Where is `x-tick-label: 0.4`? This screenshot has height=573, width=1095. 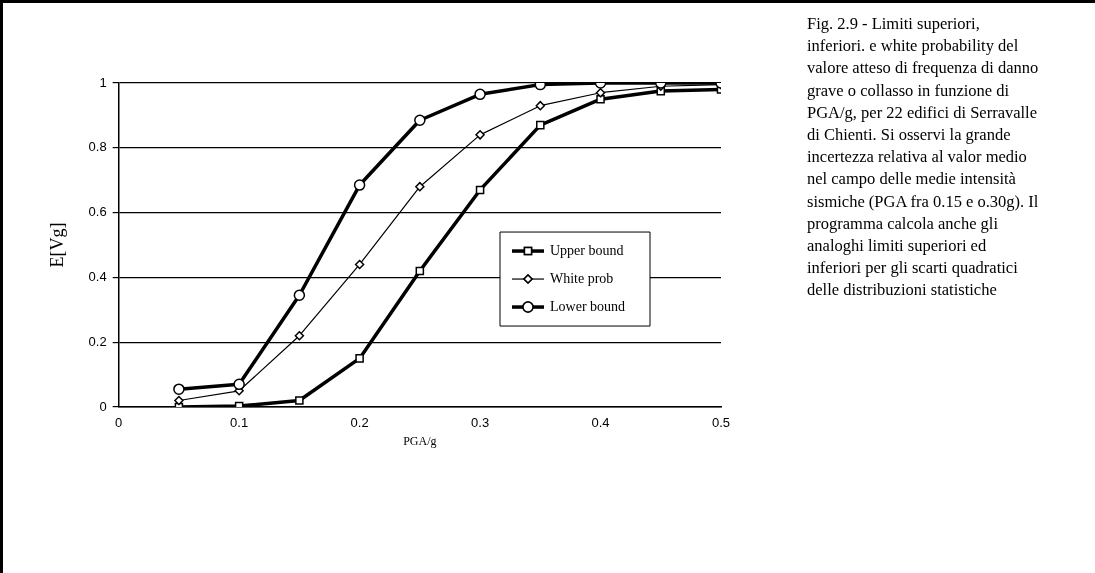 x-tick-label: 0.4 is located at coordinates (600, 423).